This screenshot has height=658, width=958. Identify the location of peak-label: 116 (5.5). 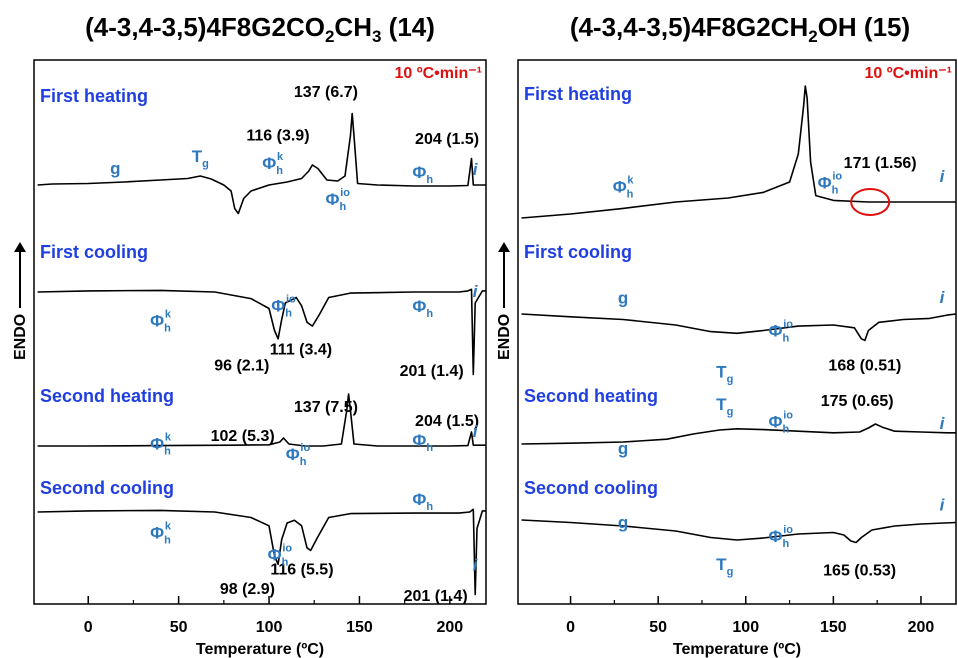
(301, 569).